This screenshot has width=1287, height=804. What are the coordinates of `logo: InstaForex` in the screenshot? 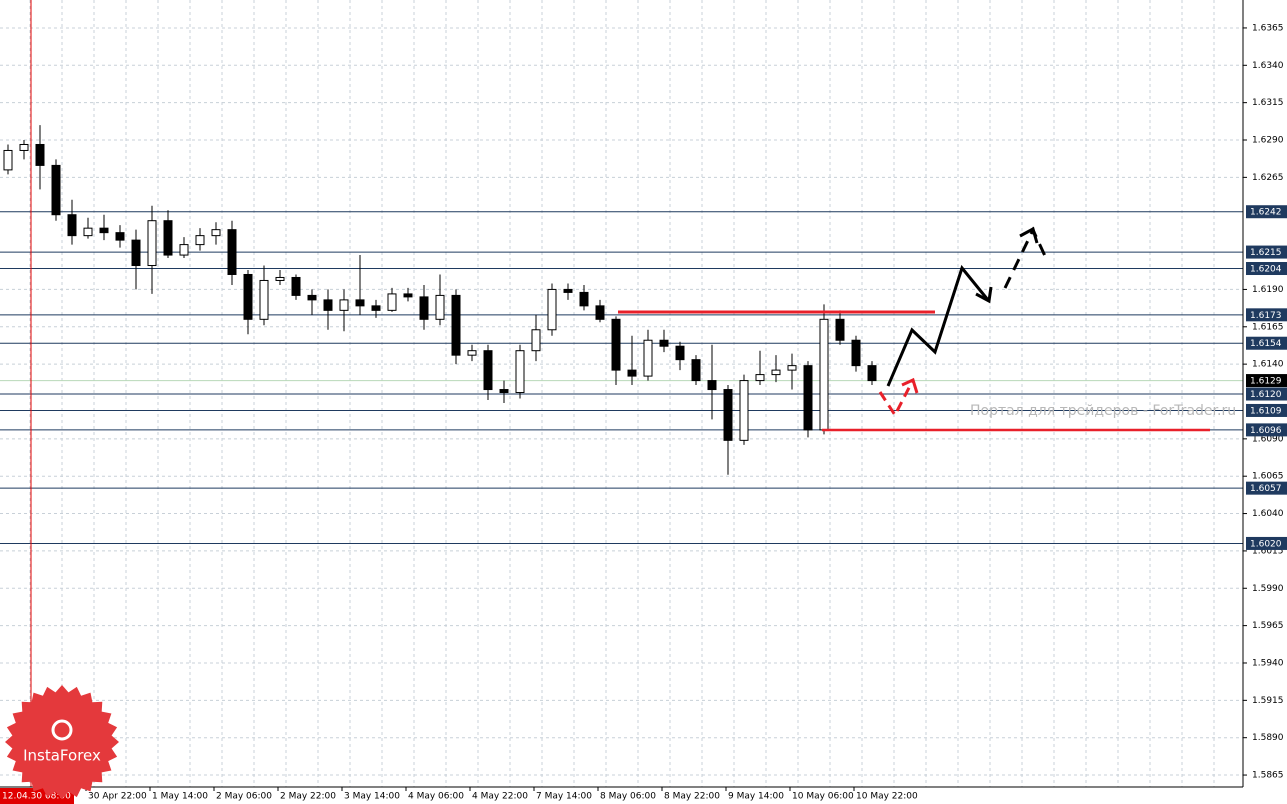 It's located at (62, 742).